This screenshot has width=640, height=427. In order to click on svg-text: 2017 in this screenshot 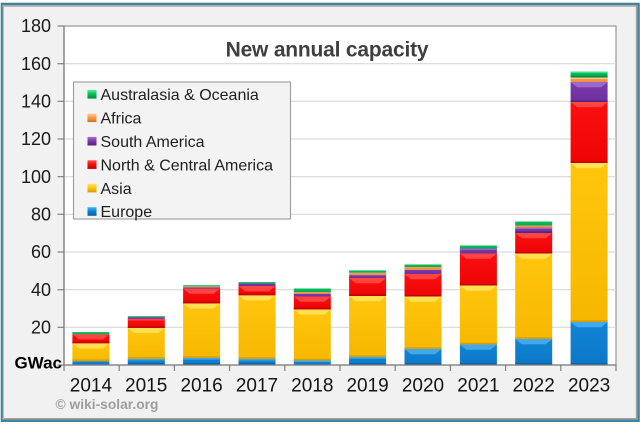, I will do `click(257, 386)`.